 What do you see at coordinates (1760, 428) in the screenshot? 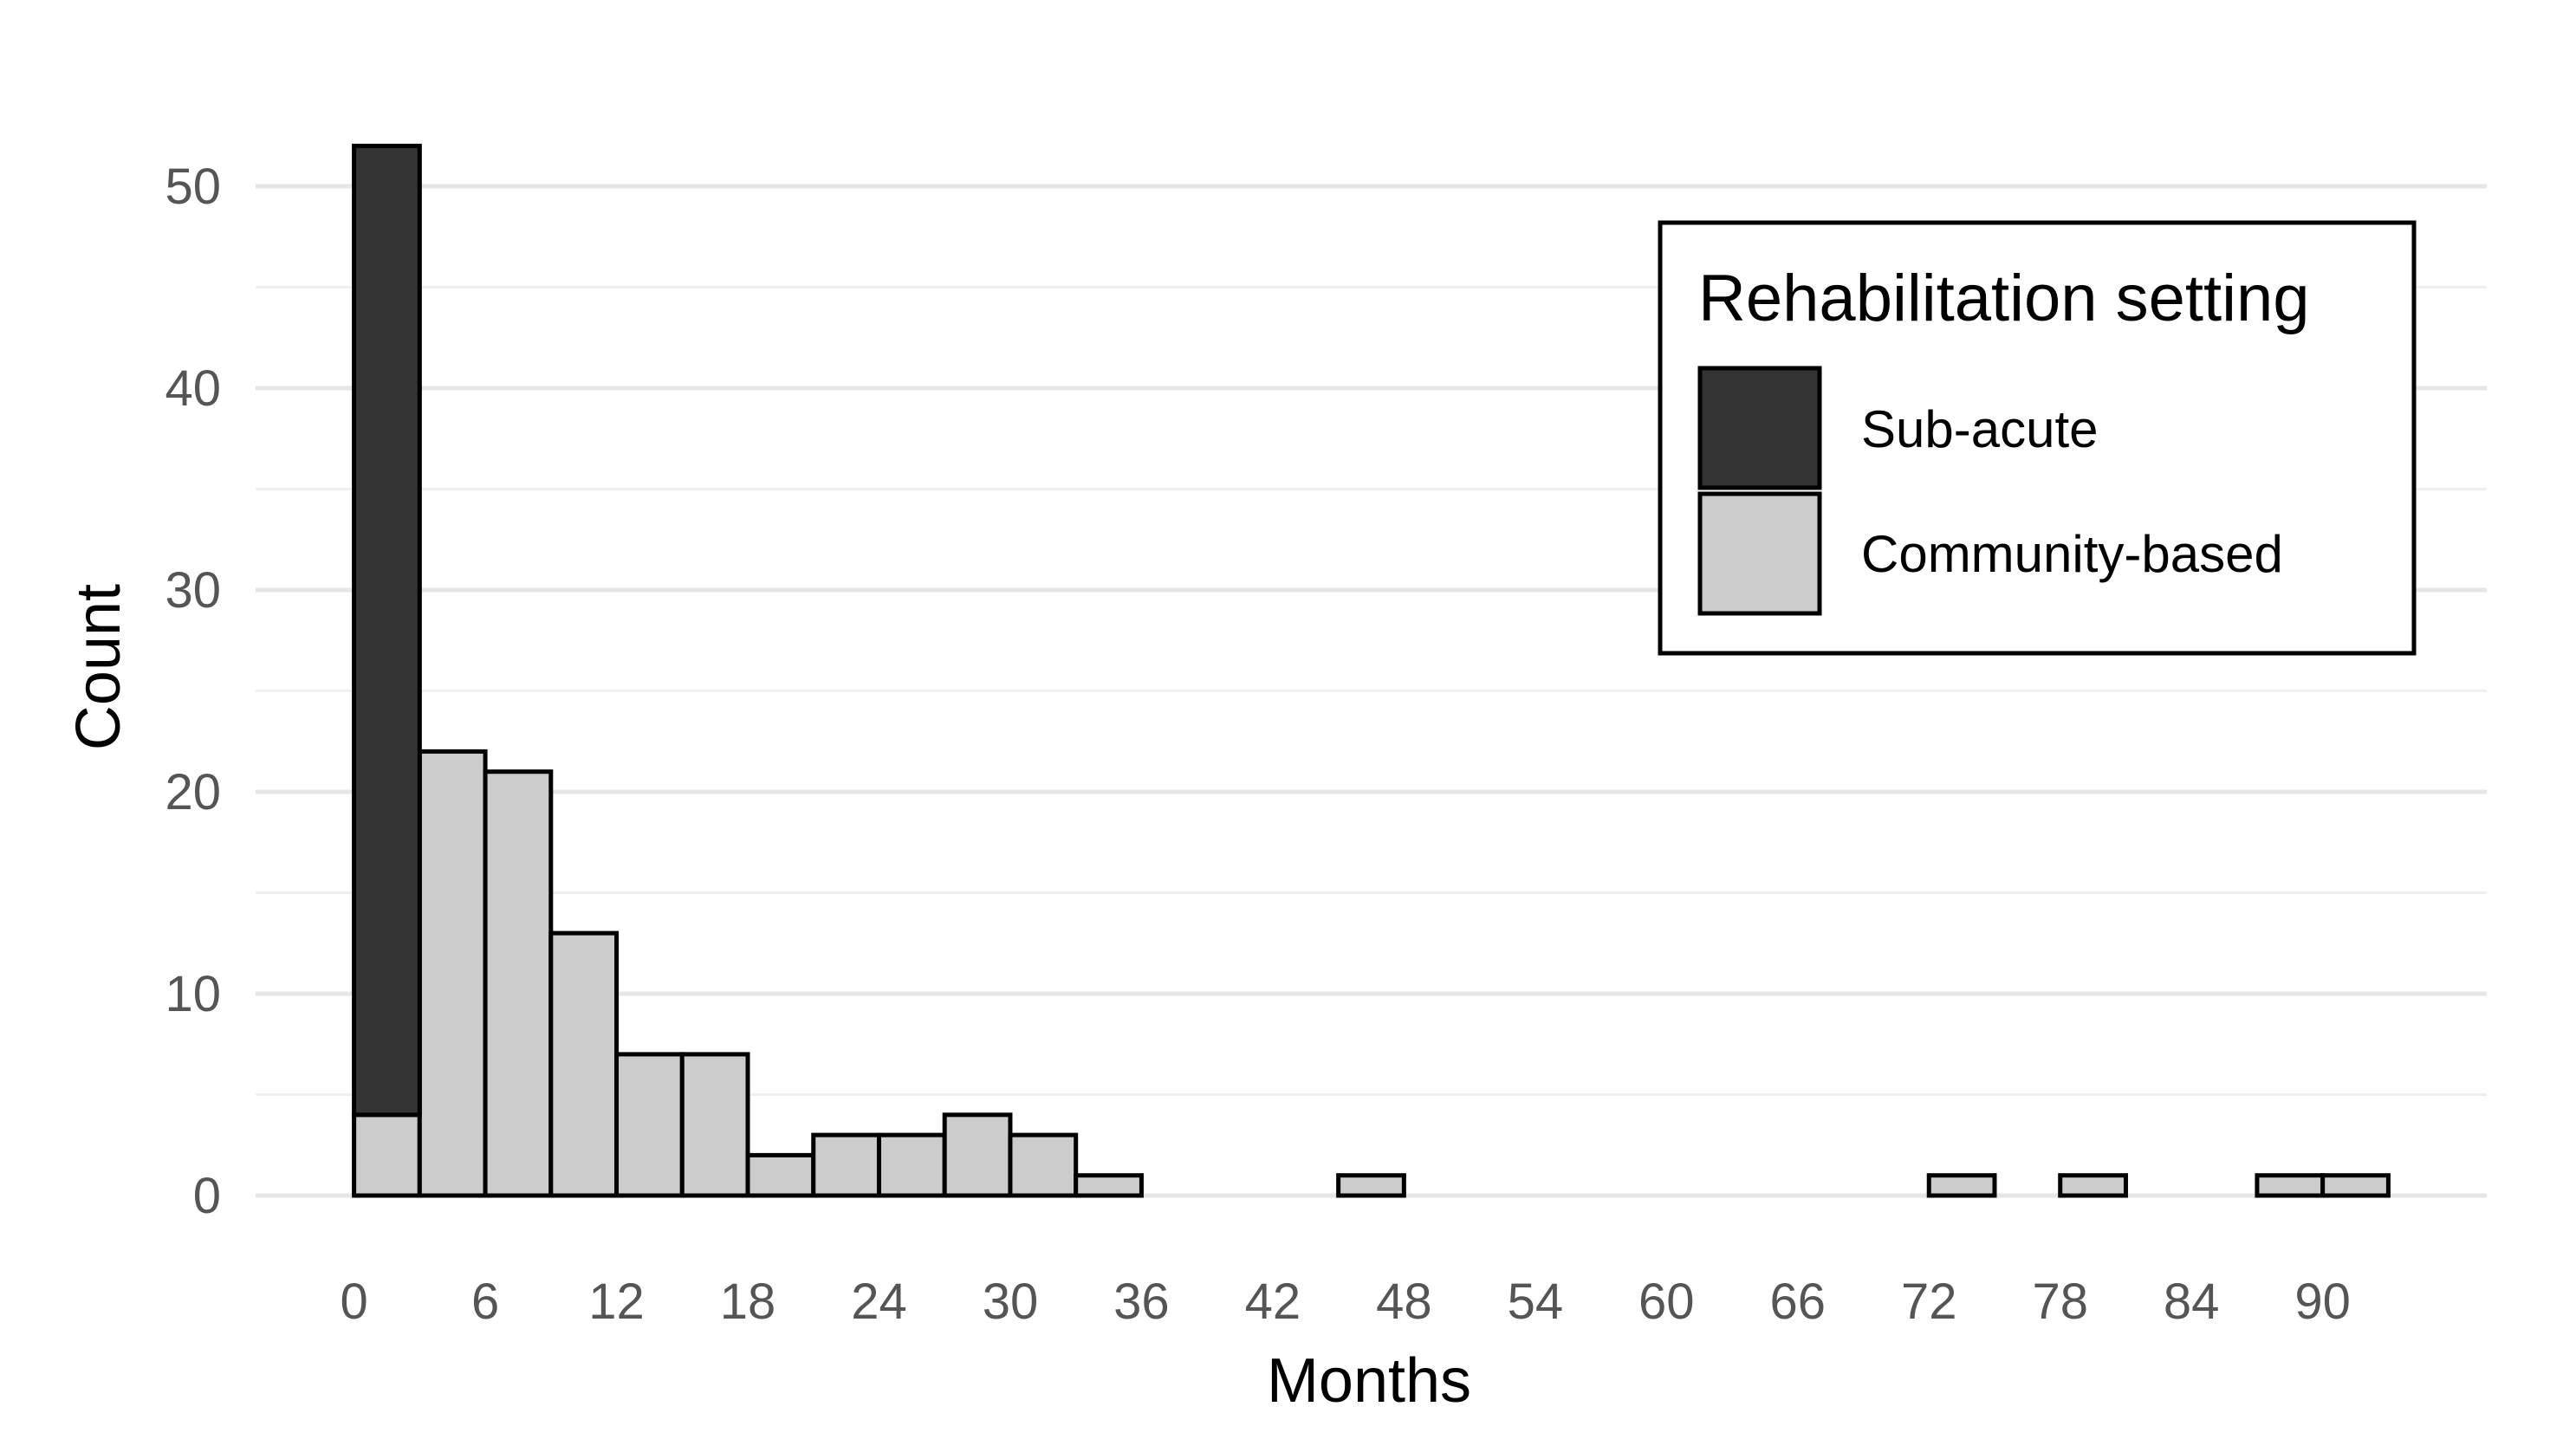
I see `legend-swatch-sub-acute` at bounding box center [1760, 428].